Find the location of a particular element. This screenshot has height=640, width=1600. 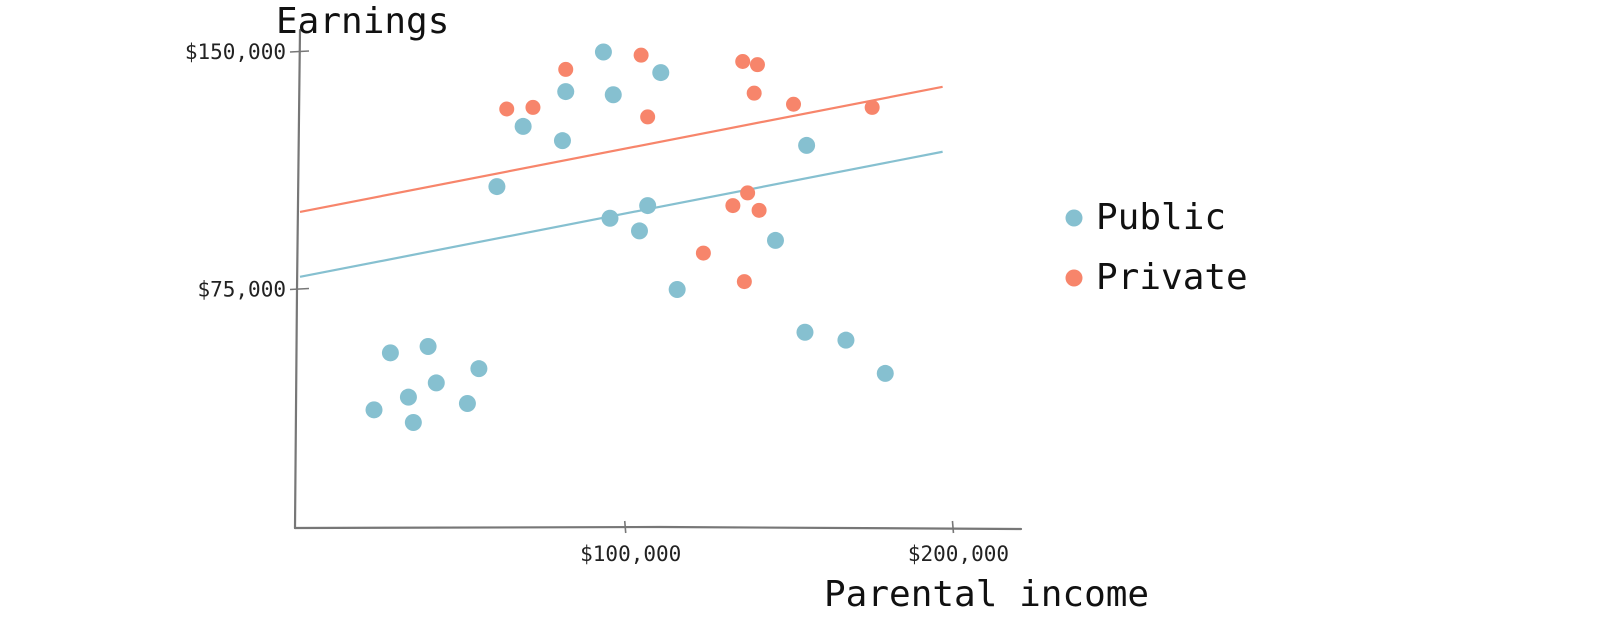

legend-marker-public is located at coordinates (1074, 218).